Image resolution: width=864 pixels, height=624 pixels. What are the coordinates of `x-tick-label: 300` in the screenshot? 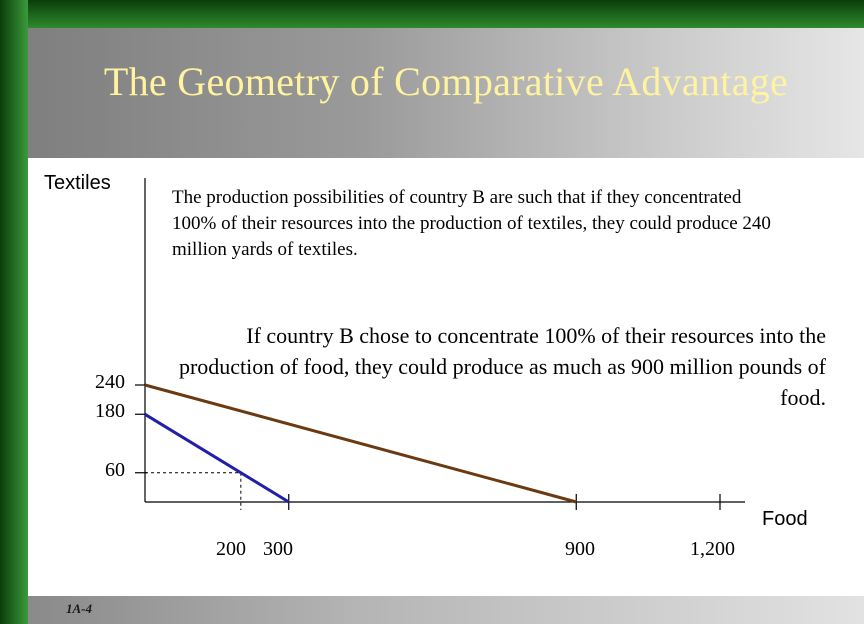 It's located at (278, 549).